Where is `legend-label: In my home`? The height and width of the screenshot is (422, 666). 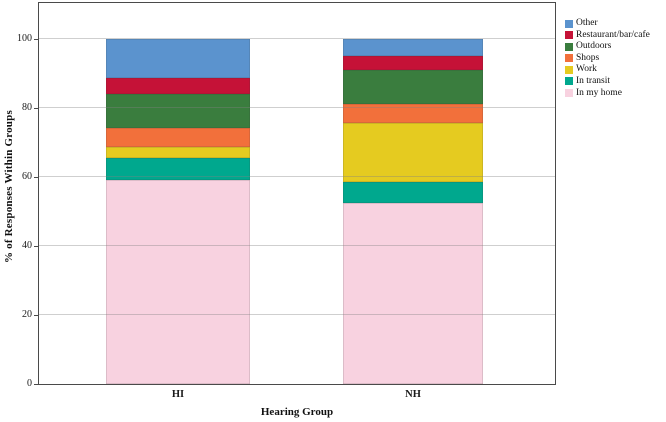 legend-label: In my home is located at coordinates (599, 92).